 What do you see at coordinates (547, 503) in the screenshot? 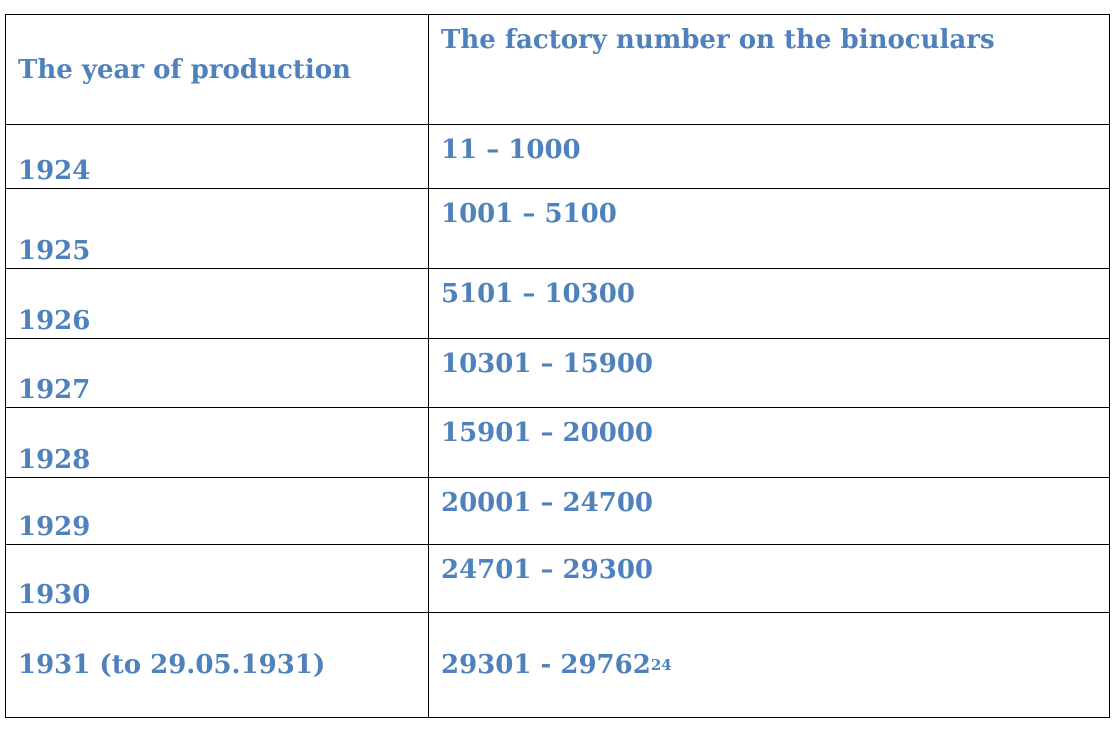
I see `factory-number-range: 20001 – 24700` at bounding box center [547, 503].